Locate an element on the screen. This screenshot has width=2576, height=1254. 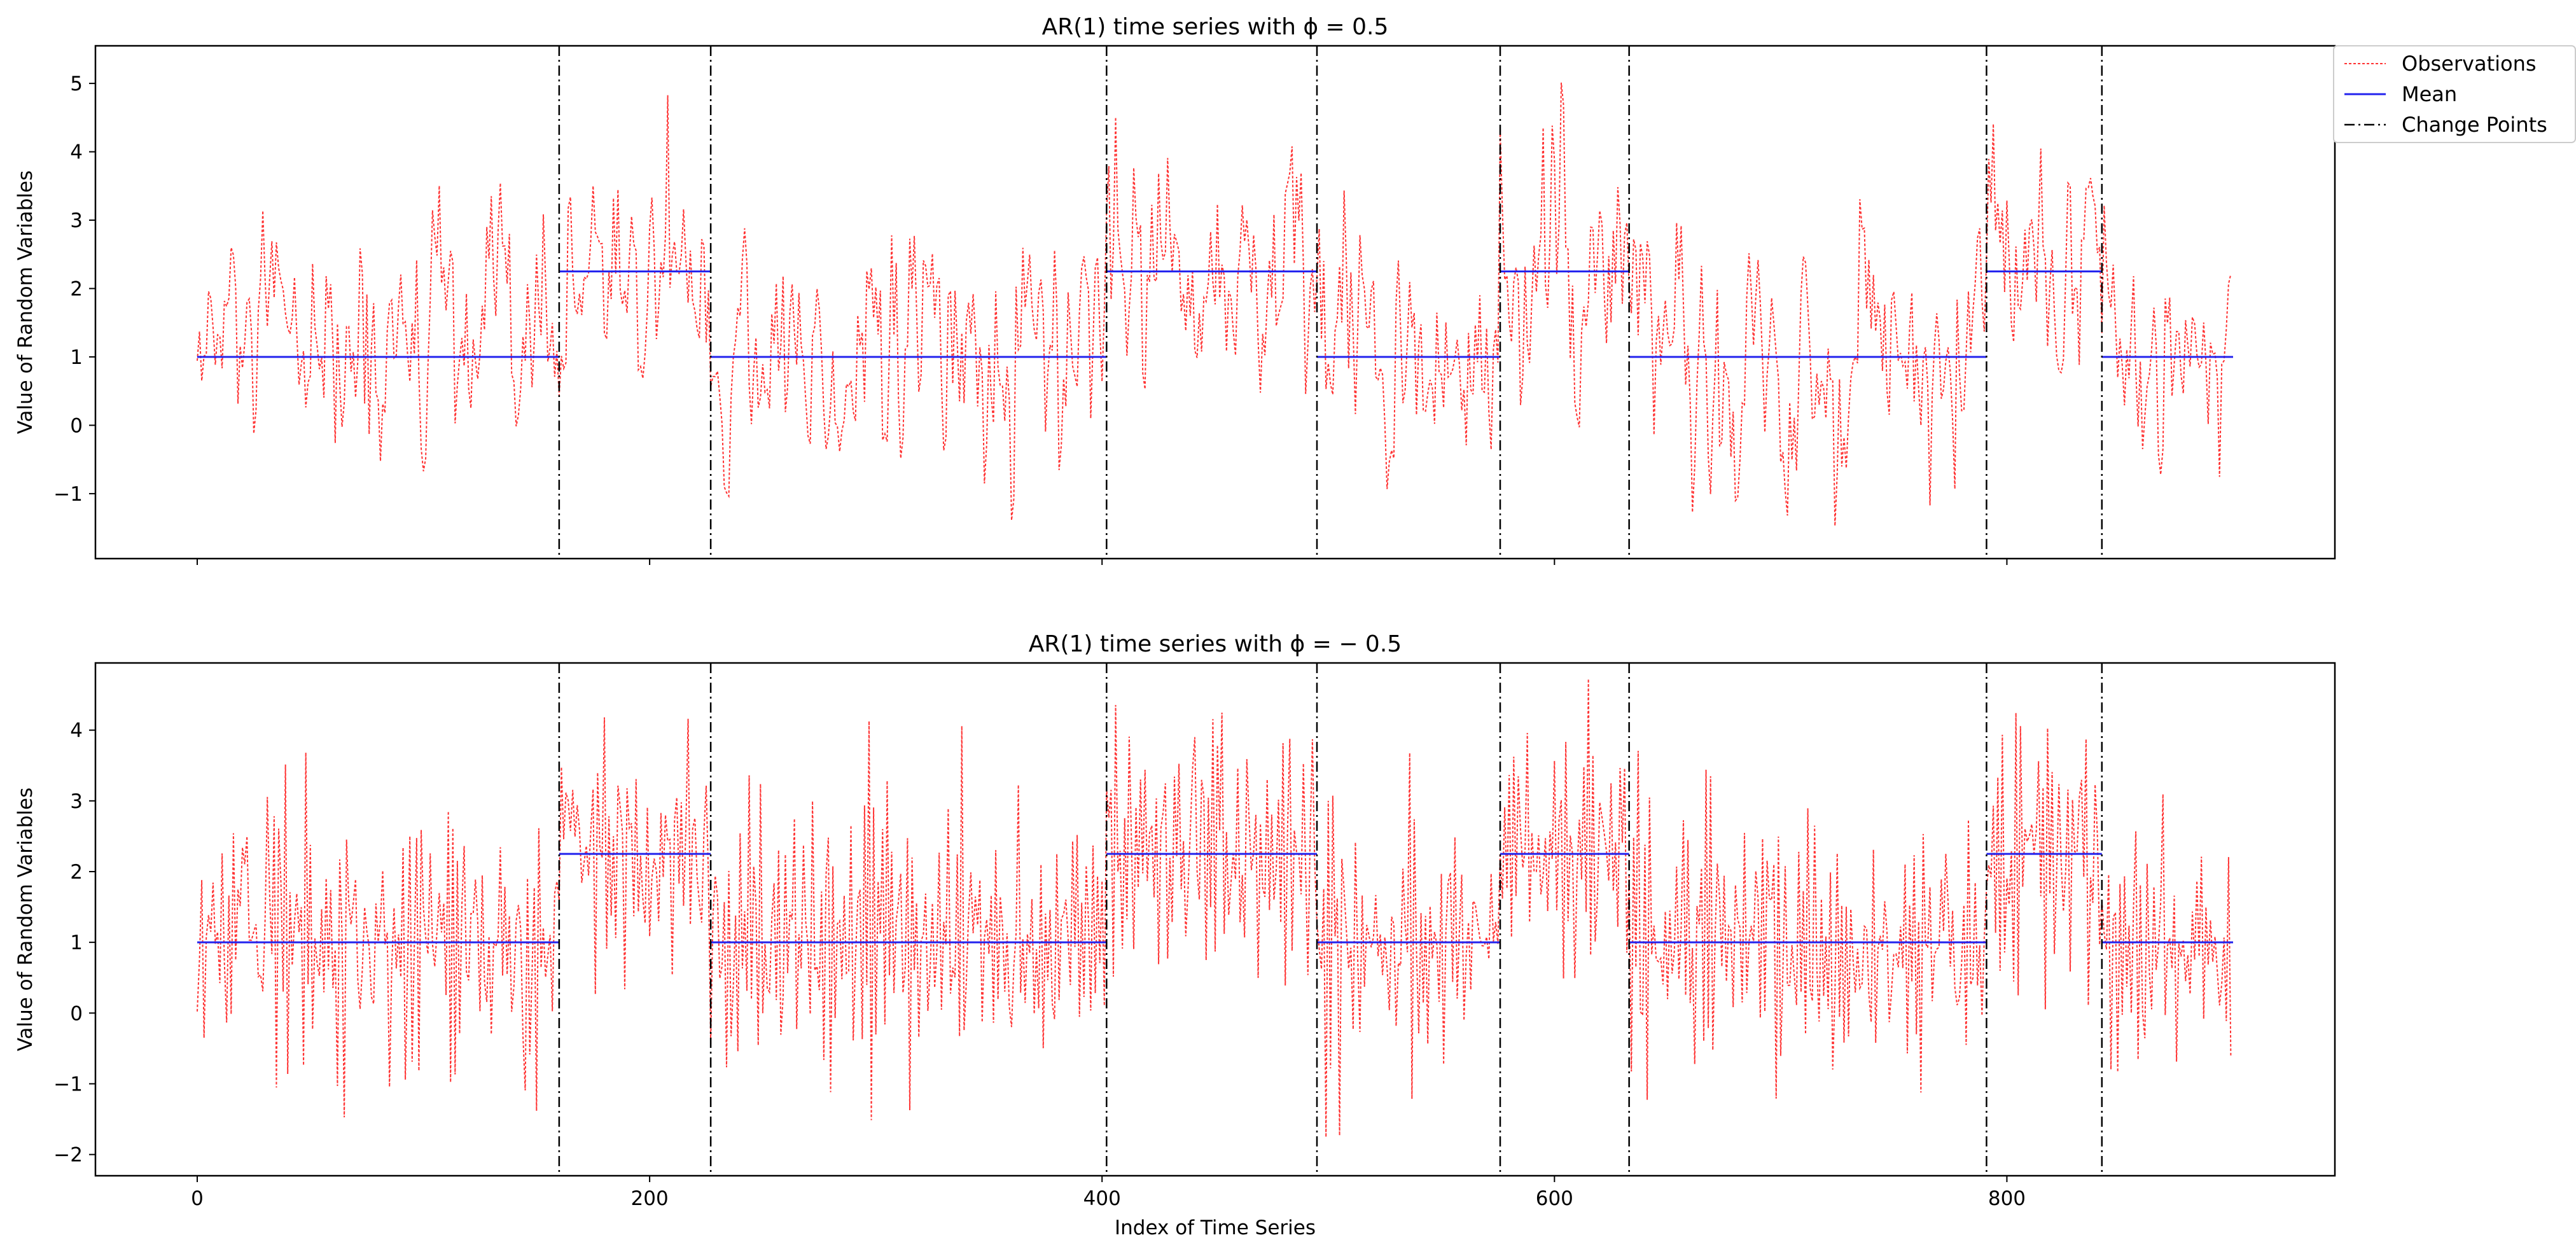
y-tick-label-2: 0 is located at coordinates (76, 1013).